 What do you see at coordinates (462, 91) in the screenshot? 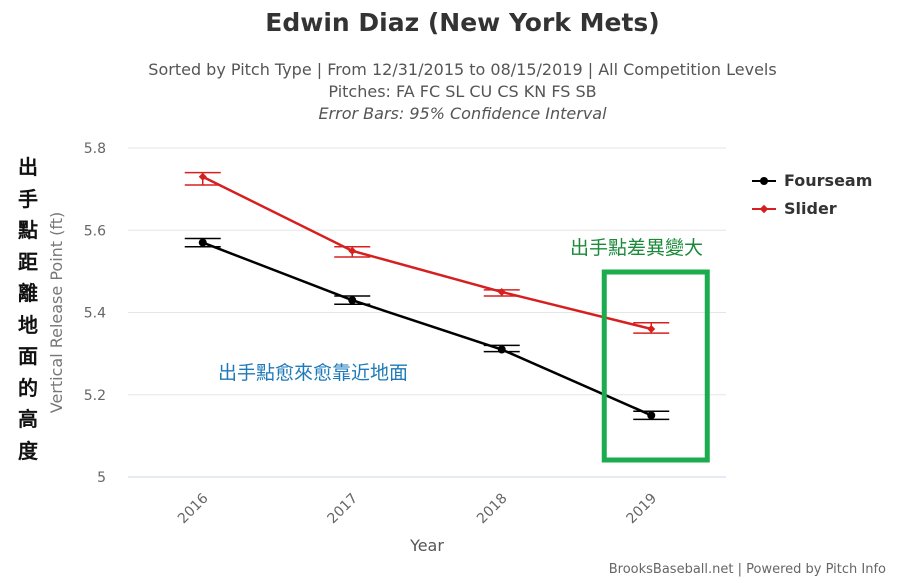
I see `pitches-line: Pitches: FA FC SL CU CS KN FS SB` at bounding box center [462, 91].